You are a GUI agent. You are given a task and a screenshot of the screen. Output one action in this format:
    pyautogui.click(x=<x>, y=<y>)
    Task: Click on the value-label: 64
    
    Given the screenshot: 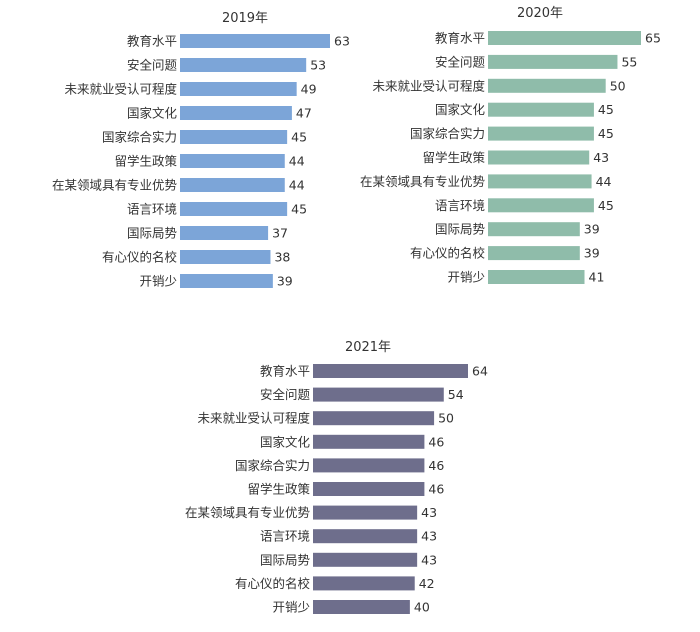 What is the action you would take?
    pyautogui.click(x=480, y=371)
    